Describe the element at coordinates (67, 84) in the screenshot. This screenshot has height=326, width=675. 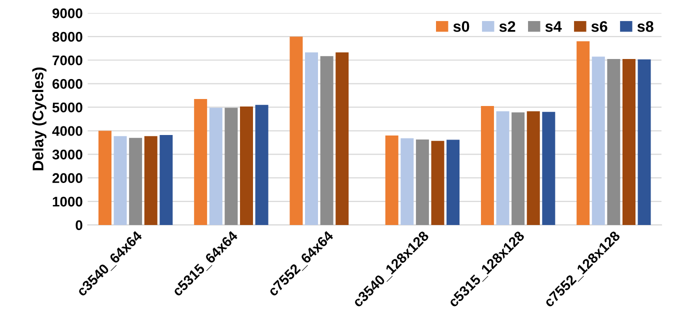
I see `y-tick-label: 6000` at that location.